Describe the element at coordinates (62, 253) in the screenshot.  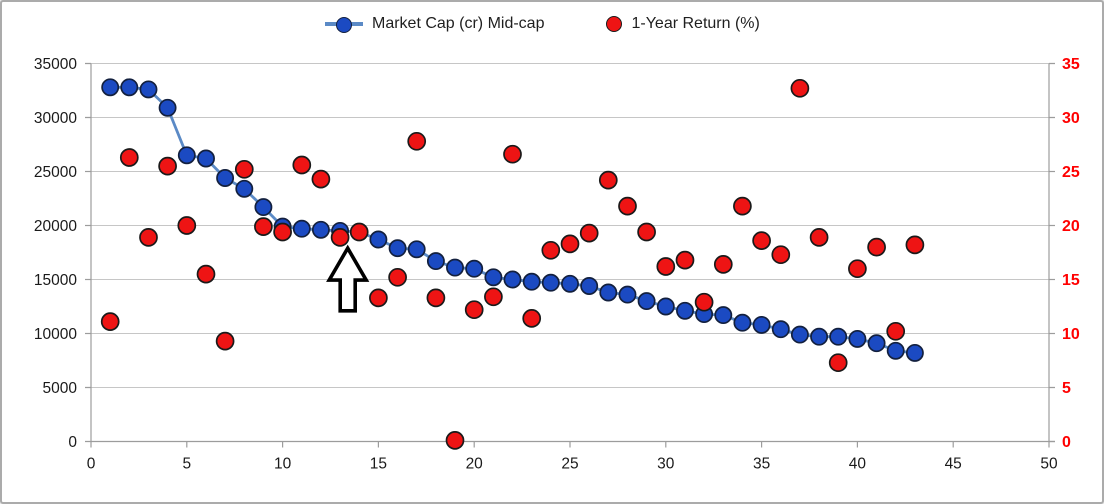
I see `y-axis-left: 35000 30000 25000 20000 15000 10000 5000 0` at that location.